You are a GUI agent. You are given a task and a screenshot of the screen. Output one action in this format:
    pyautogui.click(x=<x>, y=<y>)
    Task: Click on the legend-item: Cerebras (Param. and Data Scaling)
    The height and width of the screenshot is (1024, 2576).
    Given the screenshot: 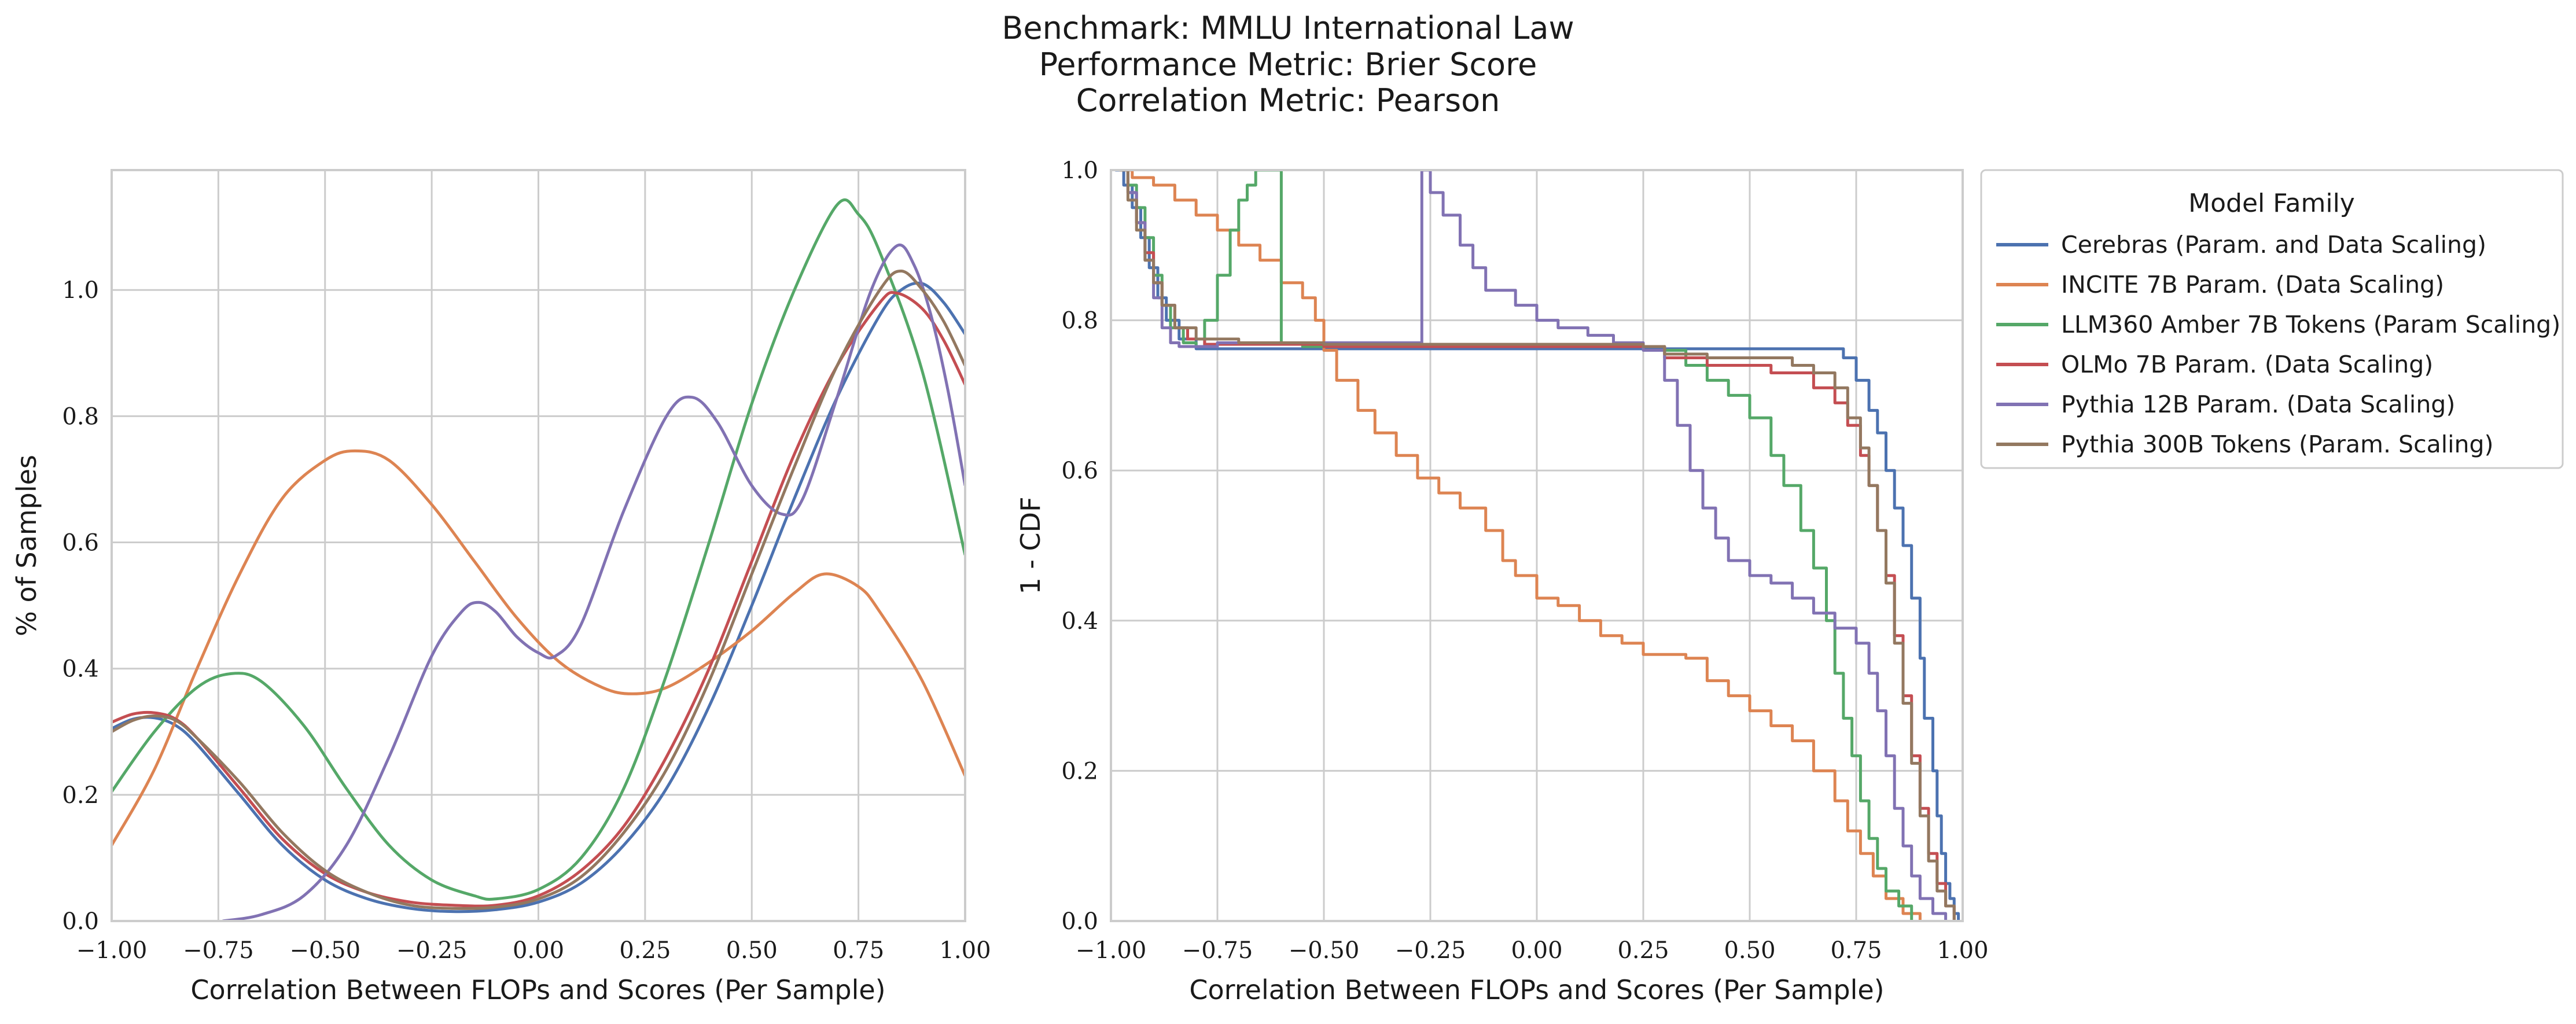 What is the action you would take?
    pyautogui.click(x=2241, y=245)
    